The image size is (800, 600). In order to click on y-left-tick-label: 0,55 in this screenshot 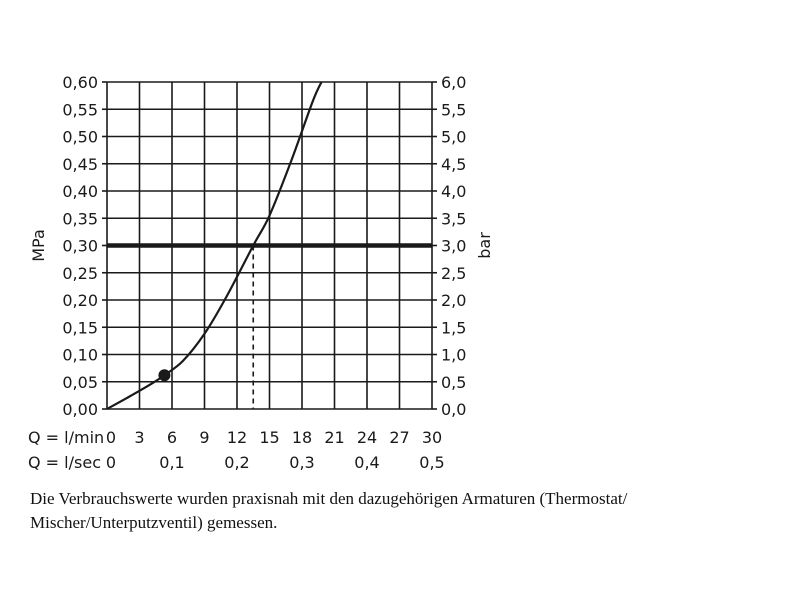, I will do `click(80, 109)`.